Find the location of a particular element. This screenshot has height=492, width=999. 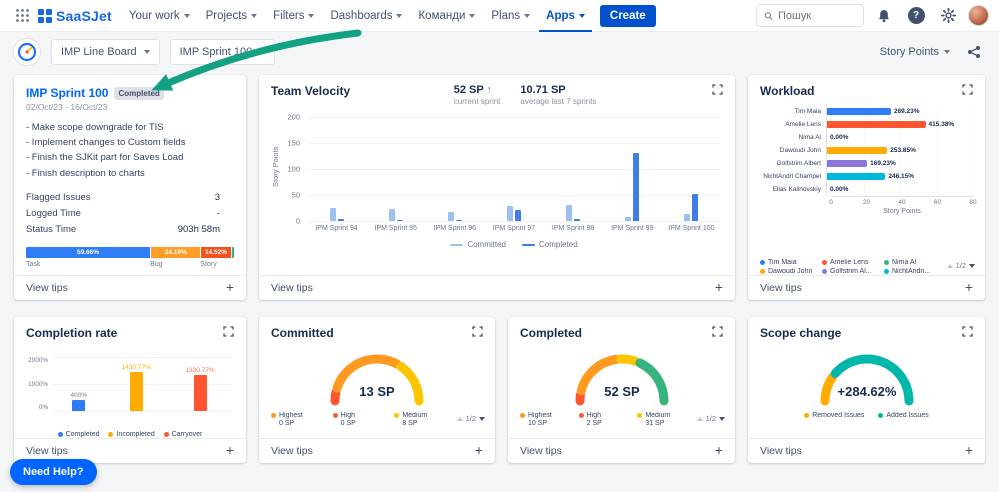

share-icon is located at coordinates (974, 52).